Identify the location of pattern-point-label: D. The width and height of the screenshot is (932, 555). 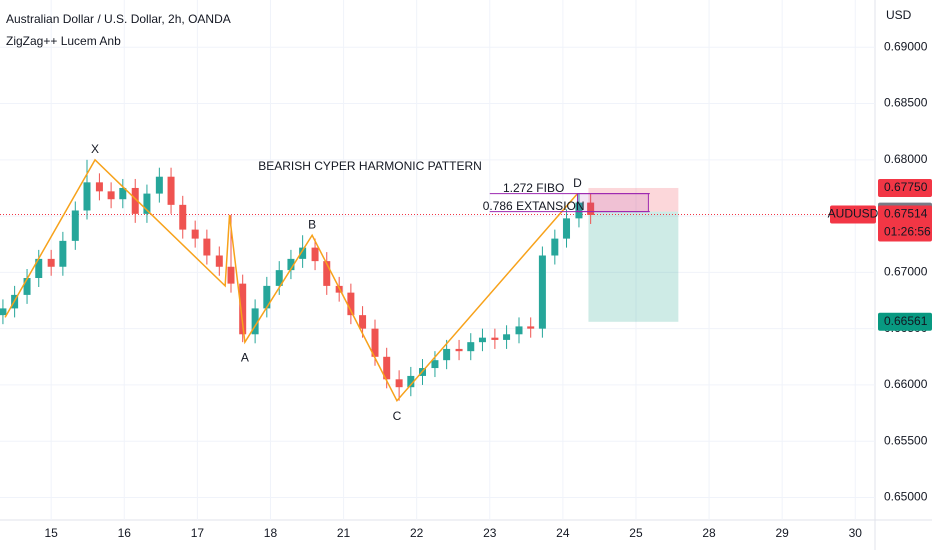
(577, 183).